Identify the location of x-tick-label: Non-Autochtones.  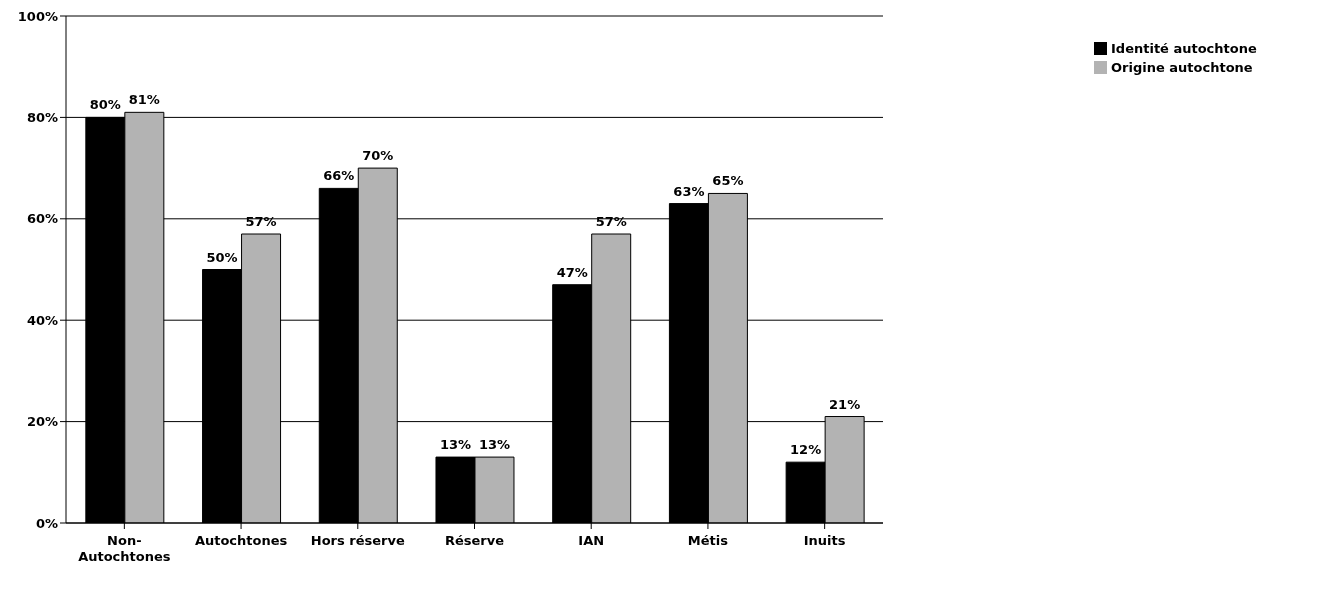
(124, 548).